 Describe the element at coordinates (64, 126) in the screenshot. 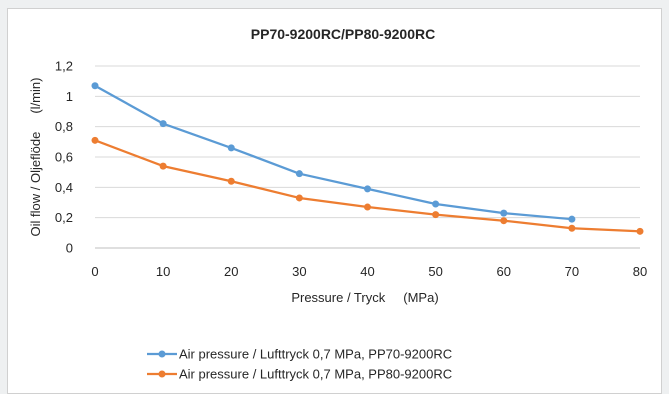

I see `y-tick-label: 0,8` at that location.